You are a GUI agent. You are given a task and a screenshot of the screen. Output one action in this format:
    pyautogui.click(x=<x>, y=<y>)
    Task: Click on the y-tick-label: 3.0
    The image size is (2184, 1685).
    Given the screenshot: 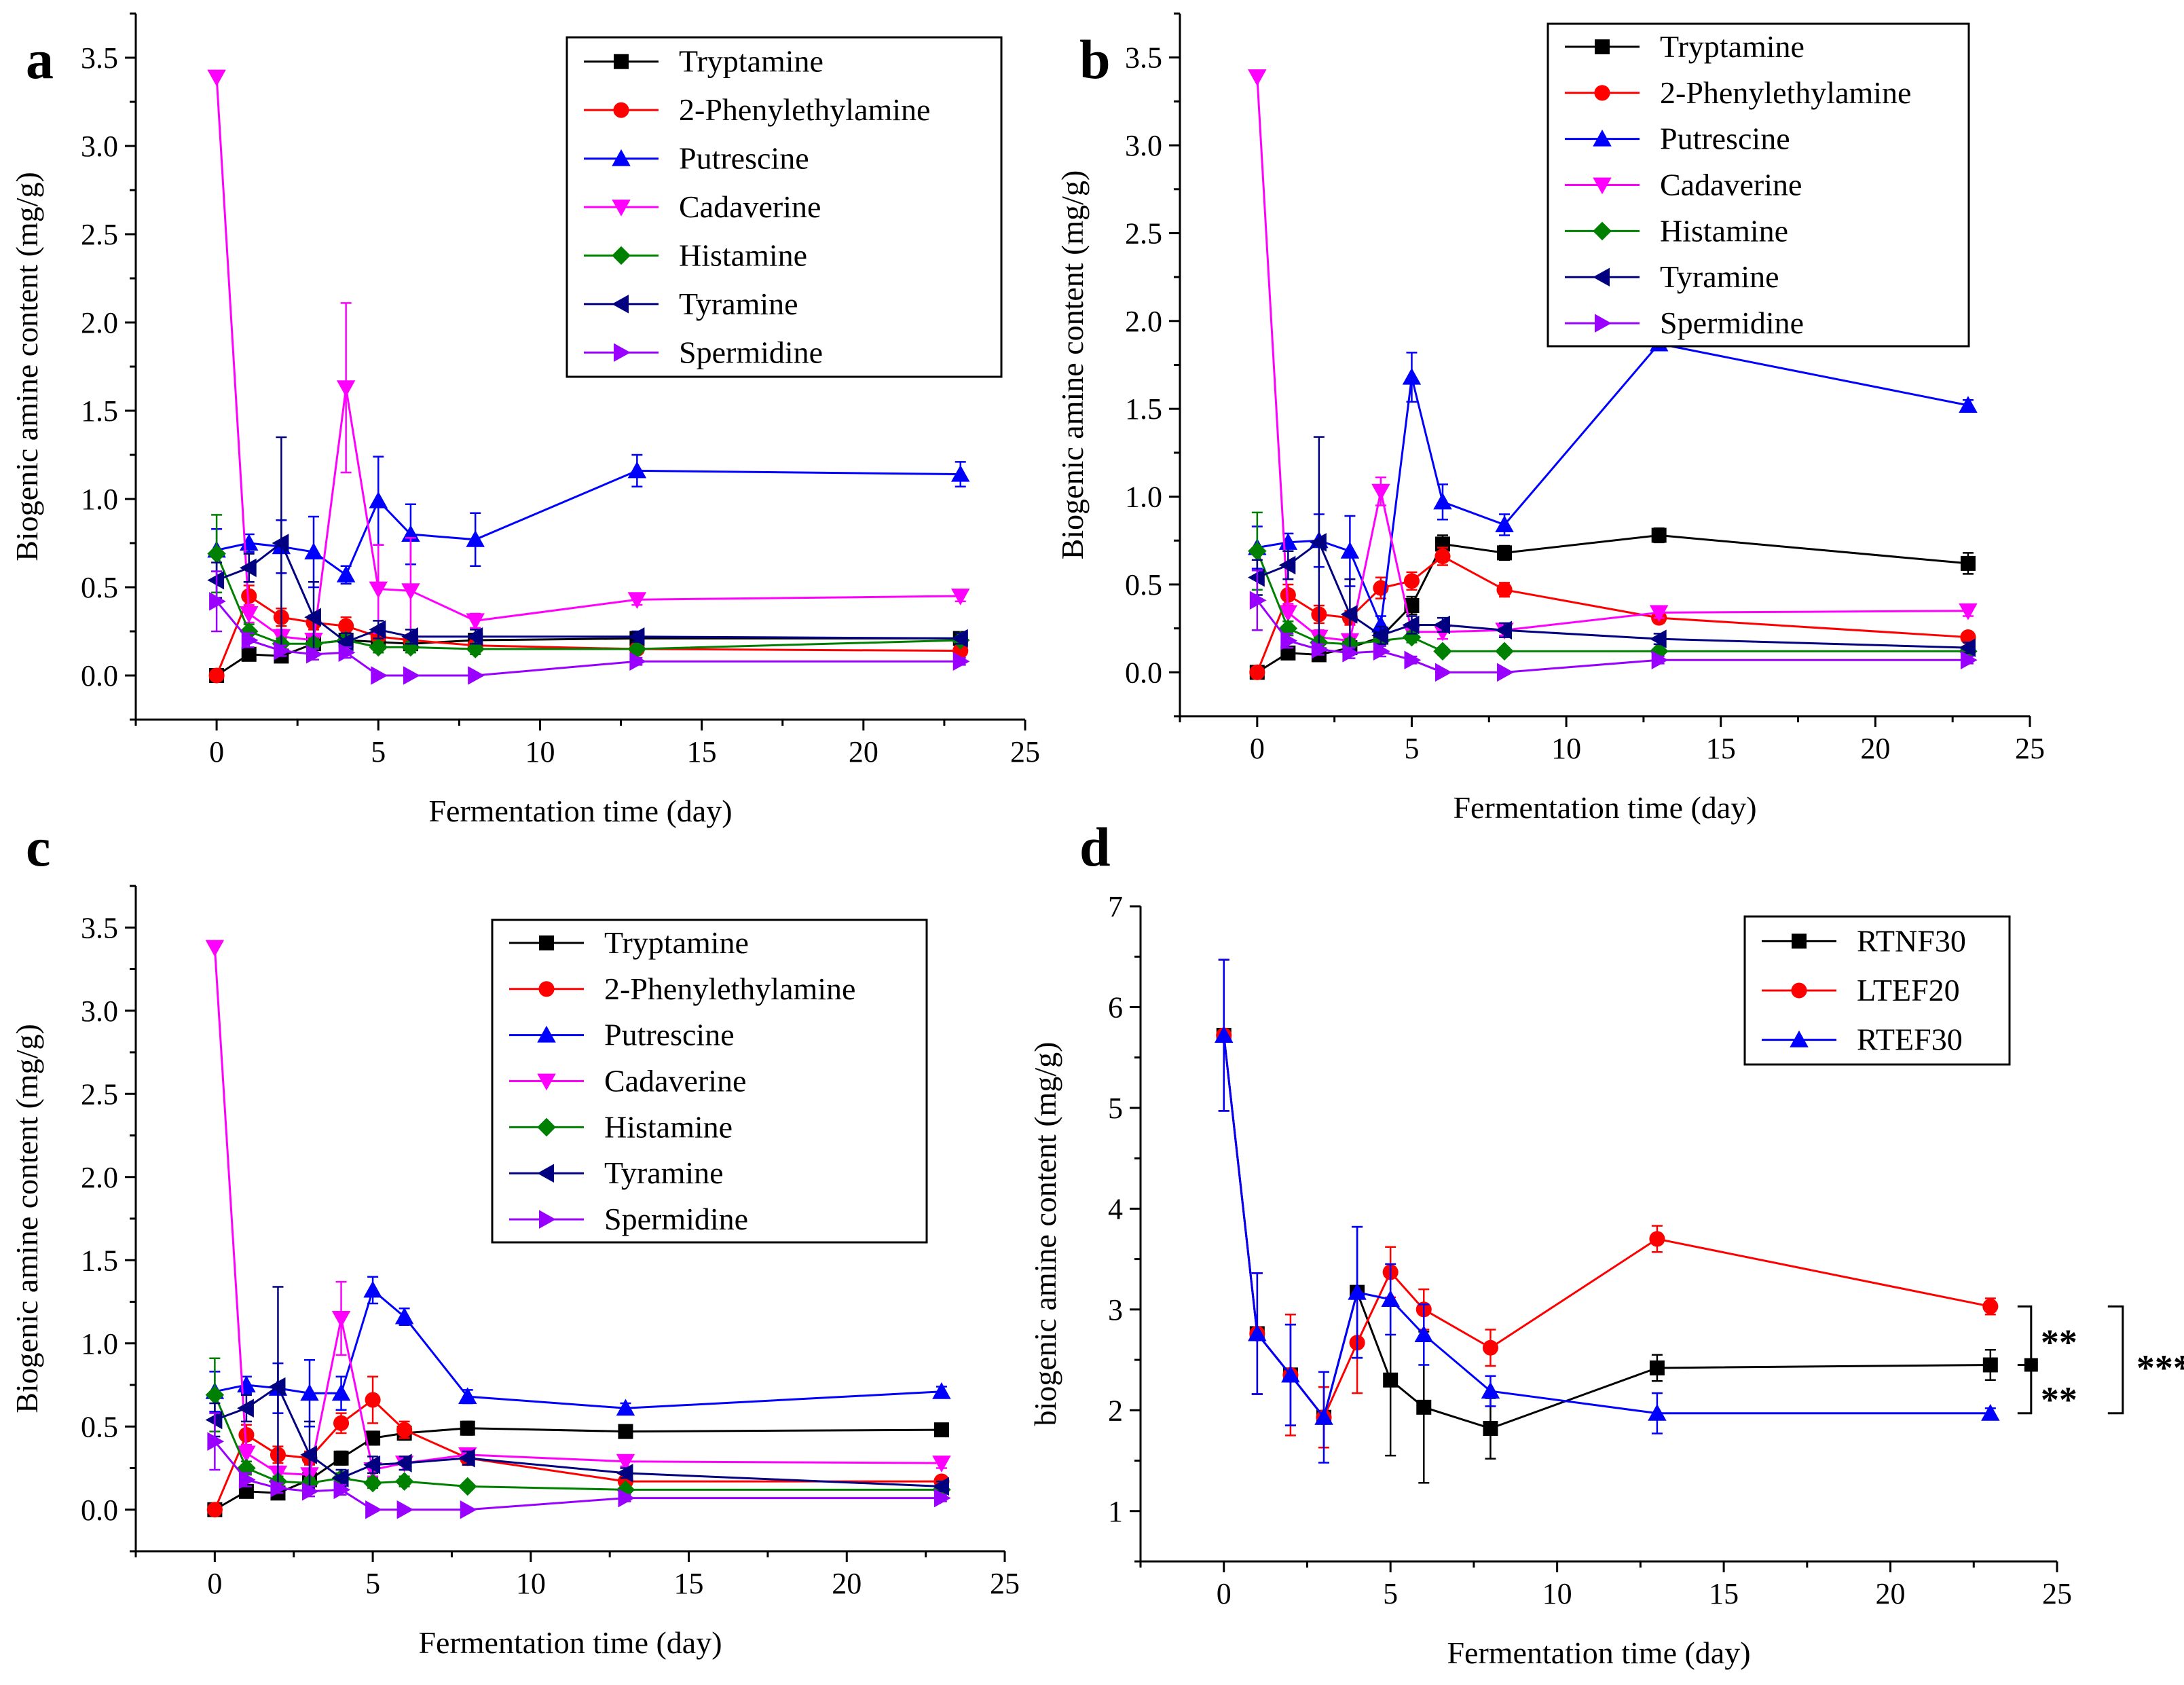 What is the action you would take?
    pyautogui.click(x=99, y=147)
    